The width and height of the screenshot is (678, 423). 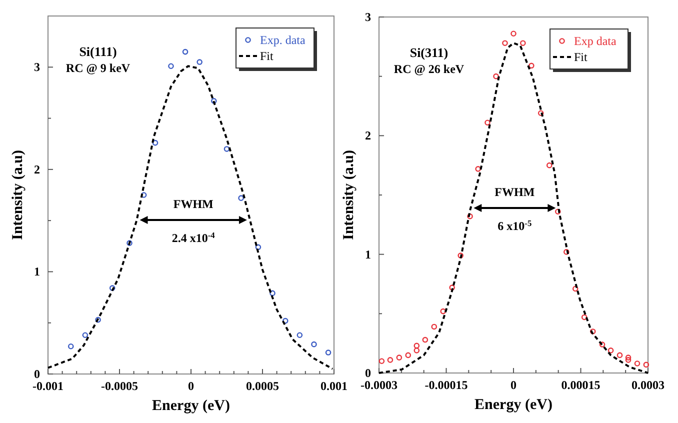 I want to click on x-tick-label: -0.0005, so click(x=119, y=386).